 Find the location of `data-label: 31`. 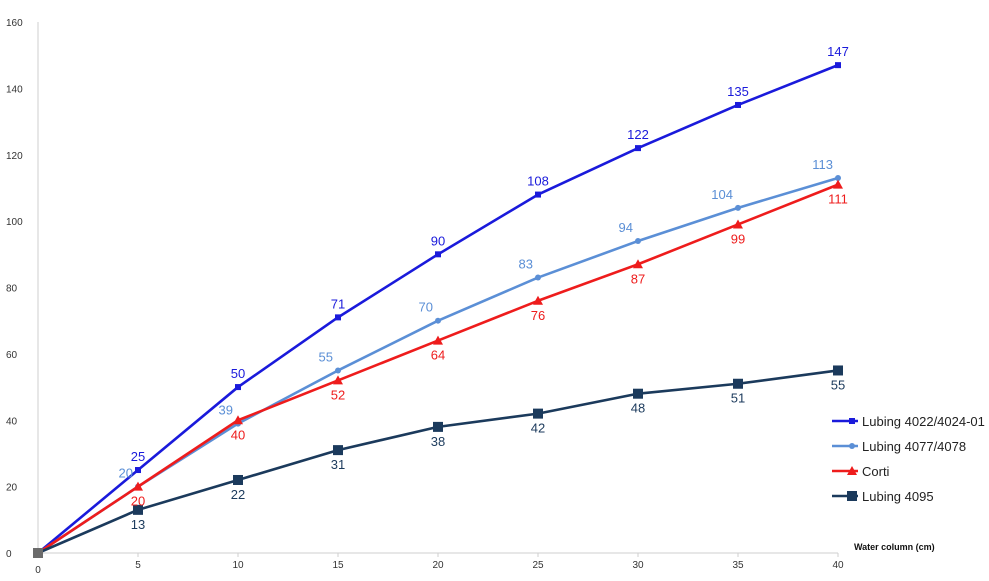

data-label: 31 is located at coordinates (338, 464).